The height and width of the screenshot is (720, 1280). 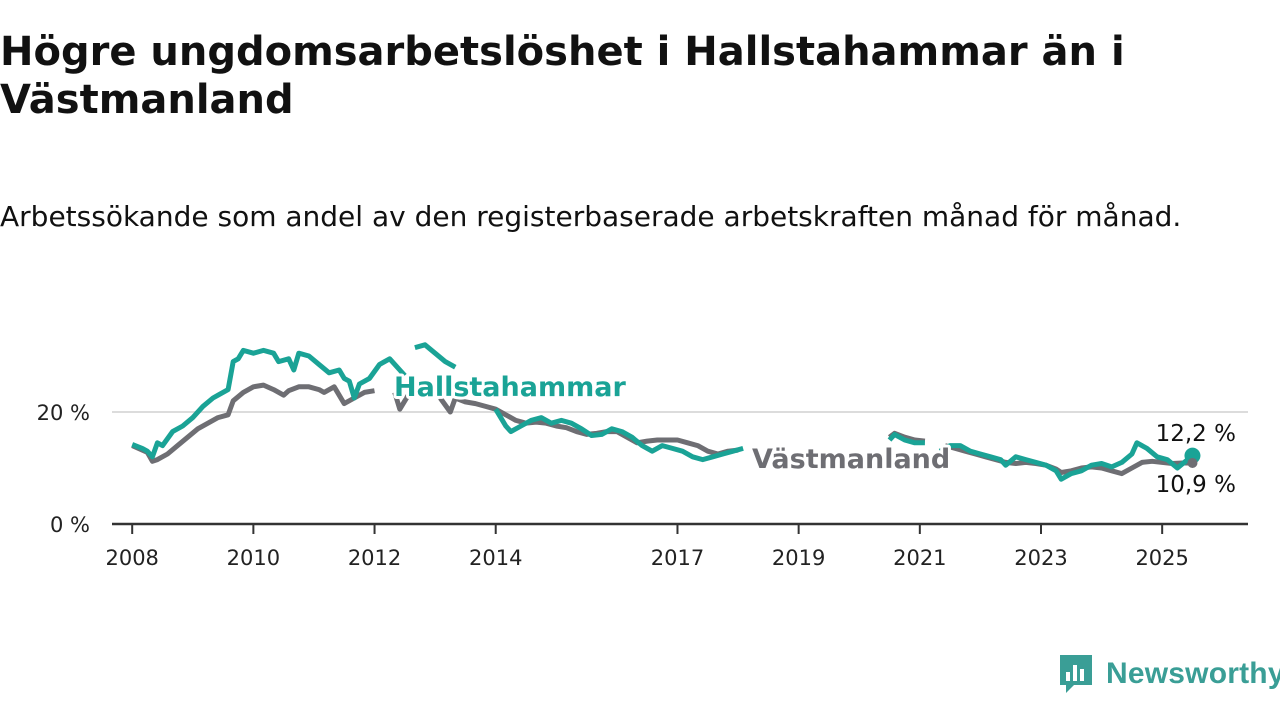 I want to click on end-marker-vastmanland, so click(x=1192, y=462).